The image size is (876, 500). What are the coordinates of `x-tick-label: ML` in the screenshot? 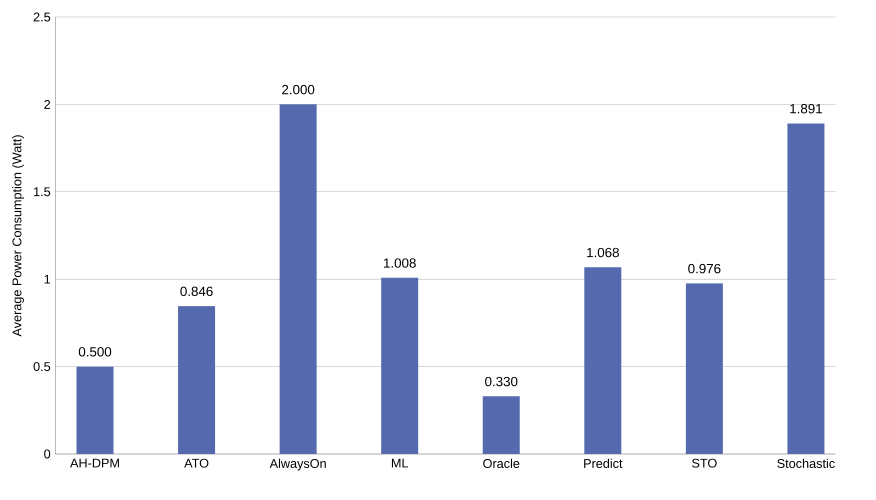 It's located at (400, 463).